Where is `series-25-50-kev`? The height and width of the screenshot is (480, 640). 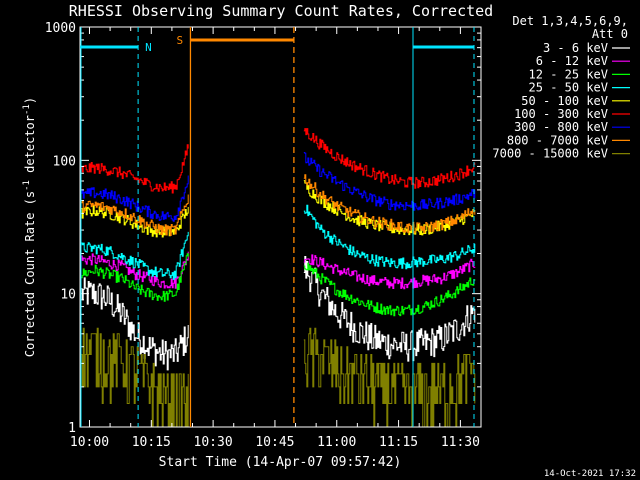 series-25-50-kev is located at coordinates (278, 242).